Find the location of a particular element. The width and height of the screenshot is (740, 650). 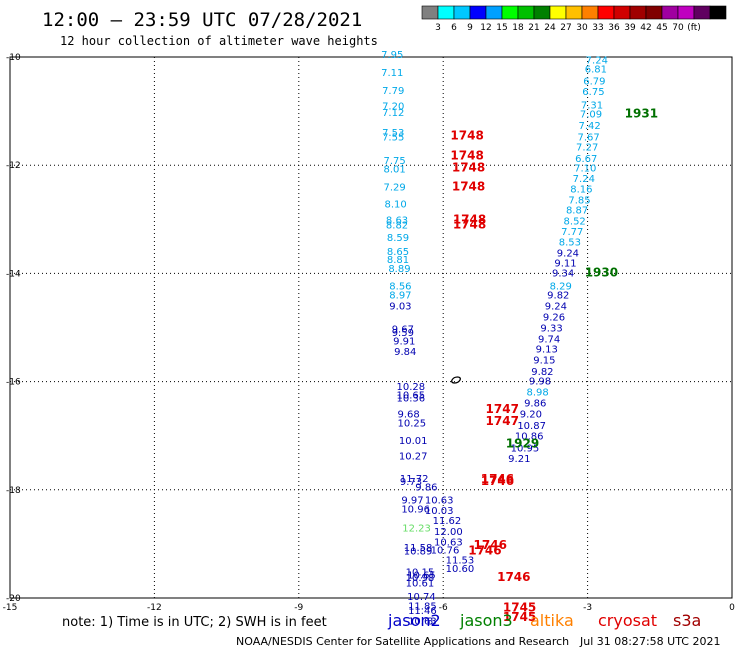

wave-height-label: 7.29 is located at coordinates (395, 187).